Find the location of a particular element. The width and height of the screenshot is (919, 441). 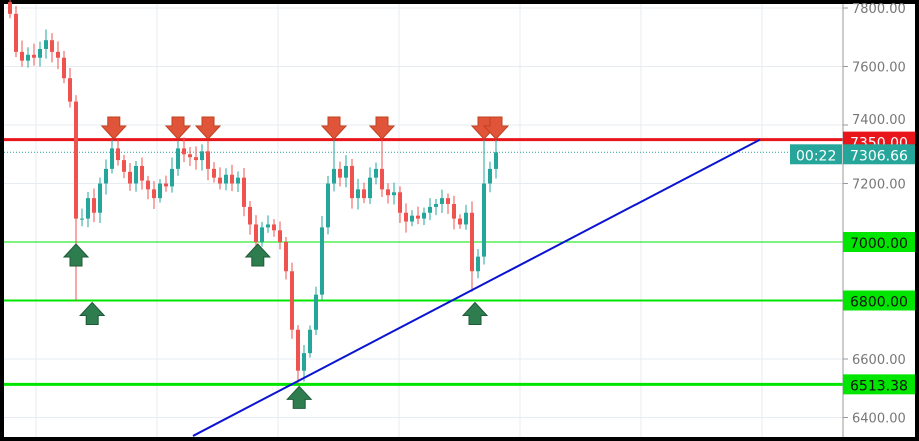

axis-tick-label: 7200.00 is located at coordinates (879, 185).